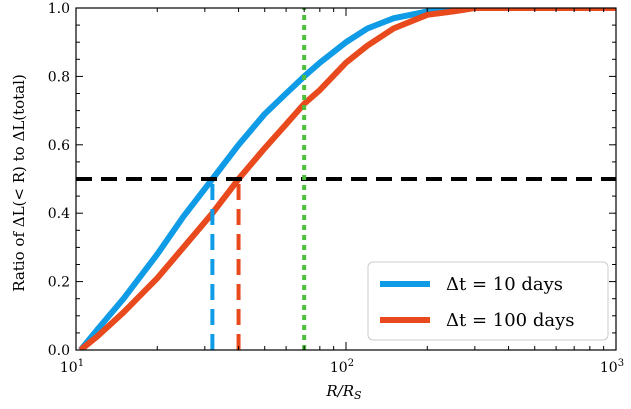 The height and width of the screenshot is (409, 631). I want to click on x-axis-label: R/RS, so click(343, 392).